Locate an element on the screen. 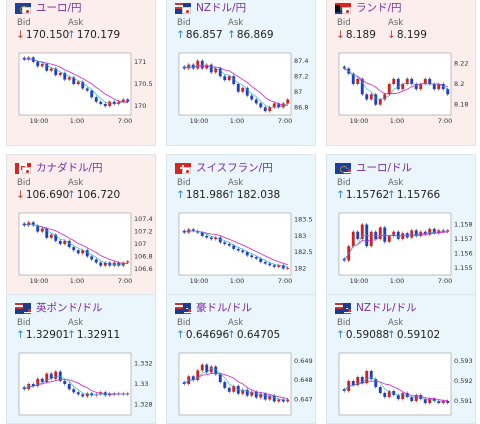  pair-header: NZドル/ドル is located at coordinates (376, 308).